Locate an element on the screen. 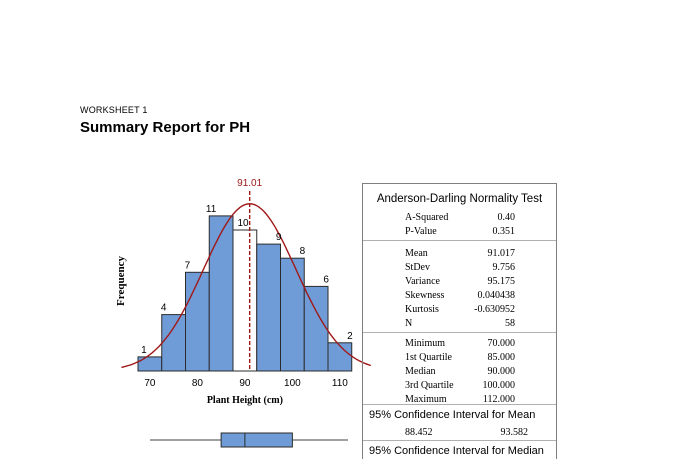  stat-label: Minimum is located at coordinates (425, 343).